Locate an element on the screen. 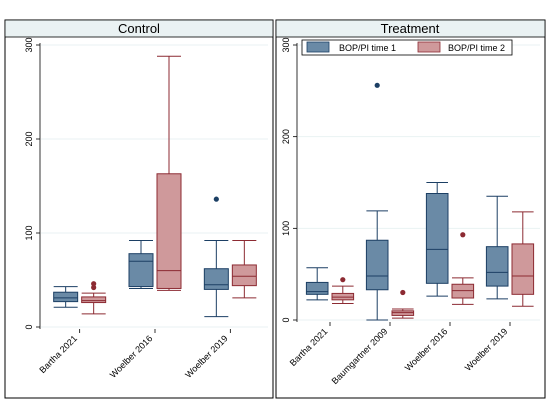  legend-frame is located at coordinates (407, 47).